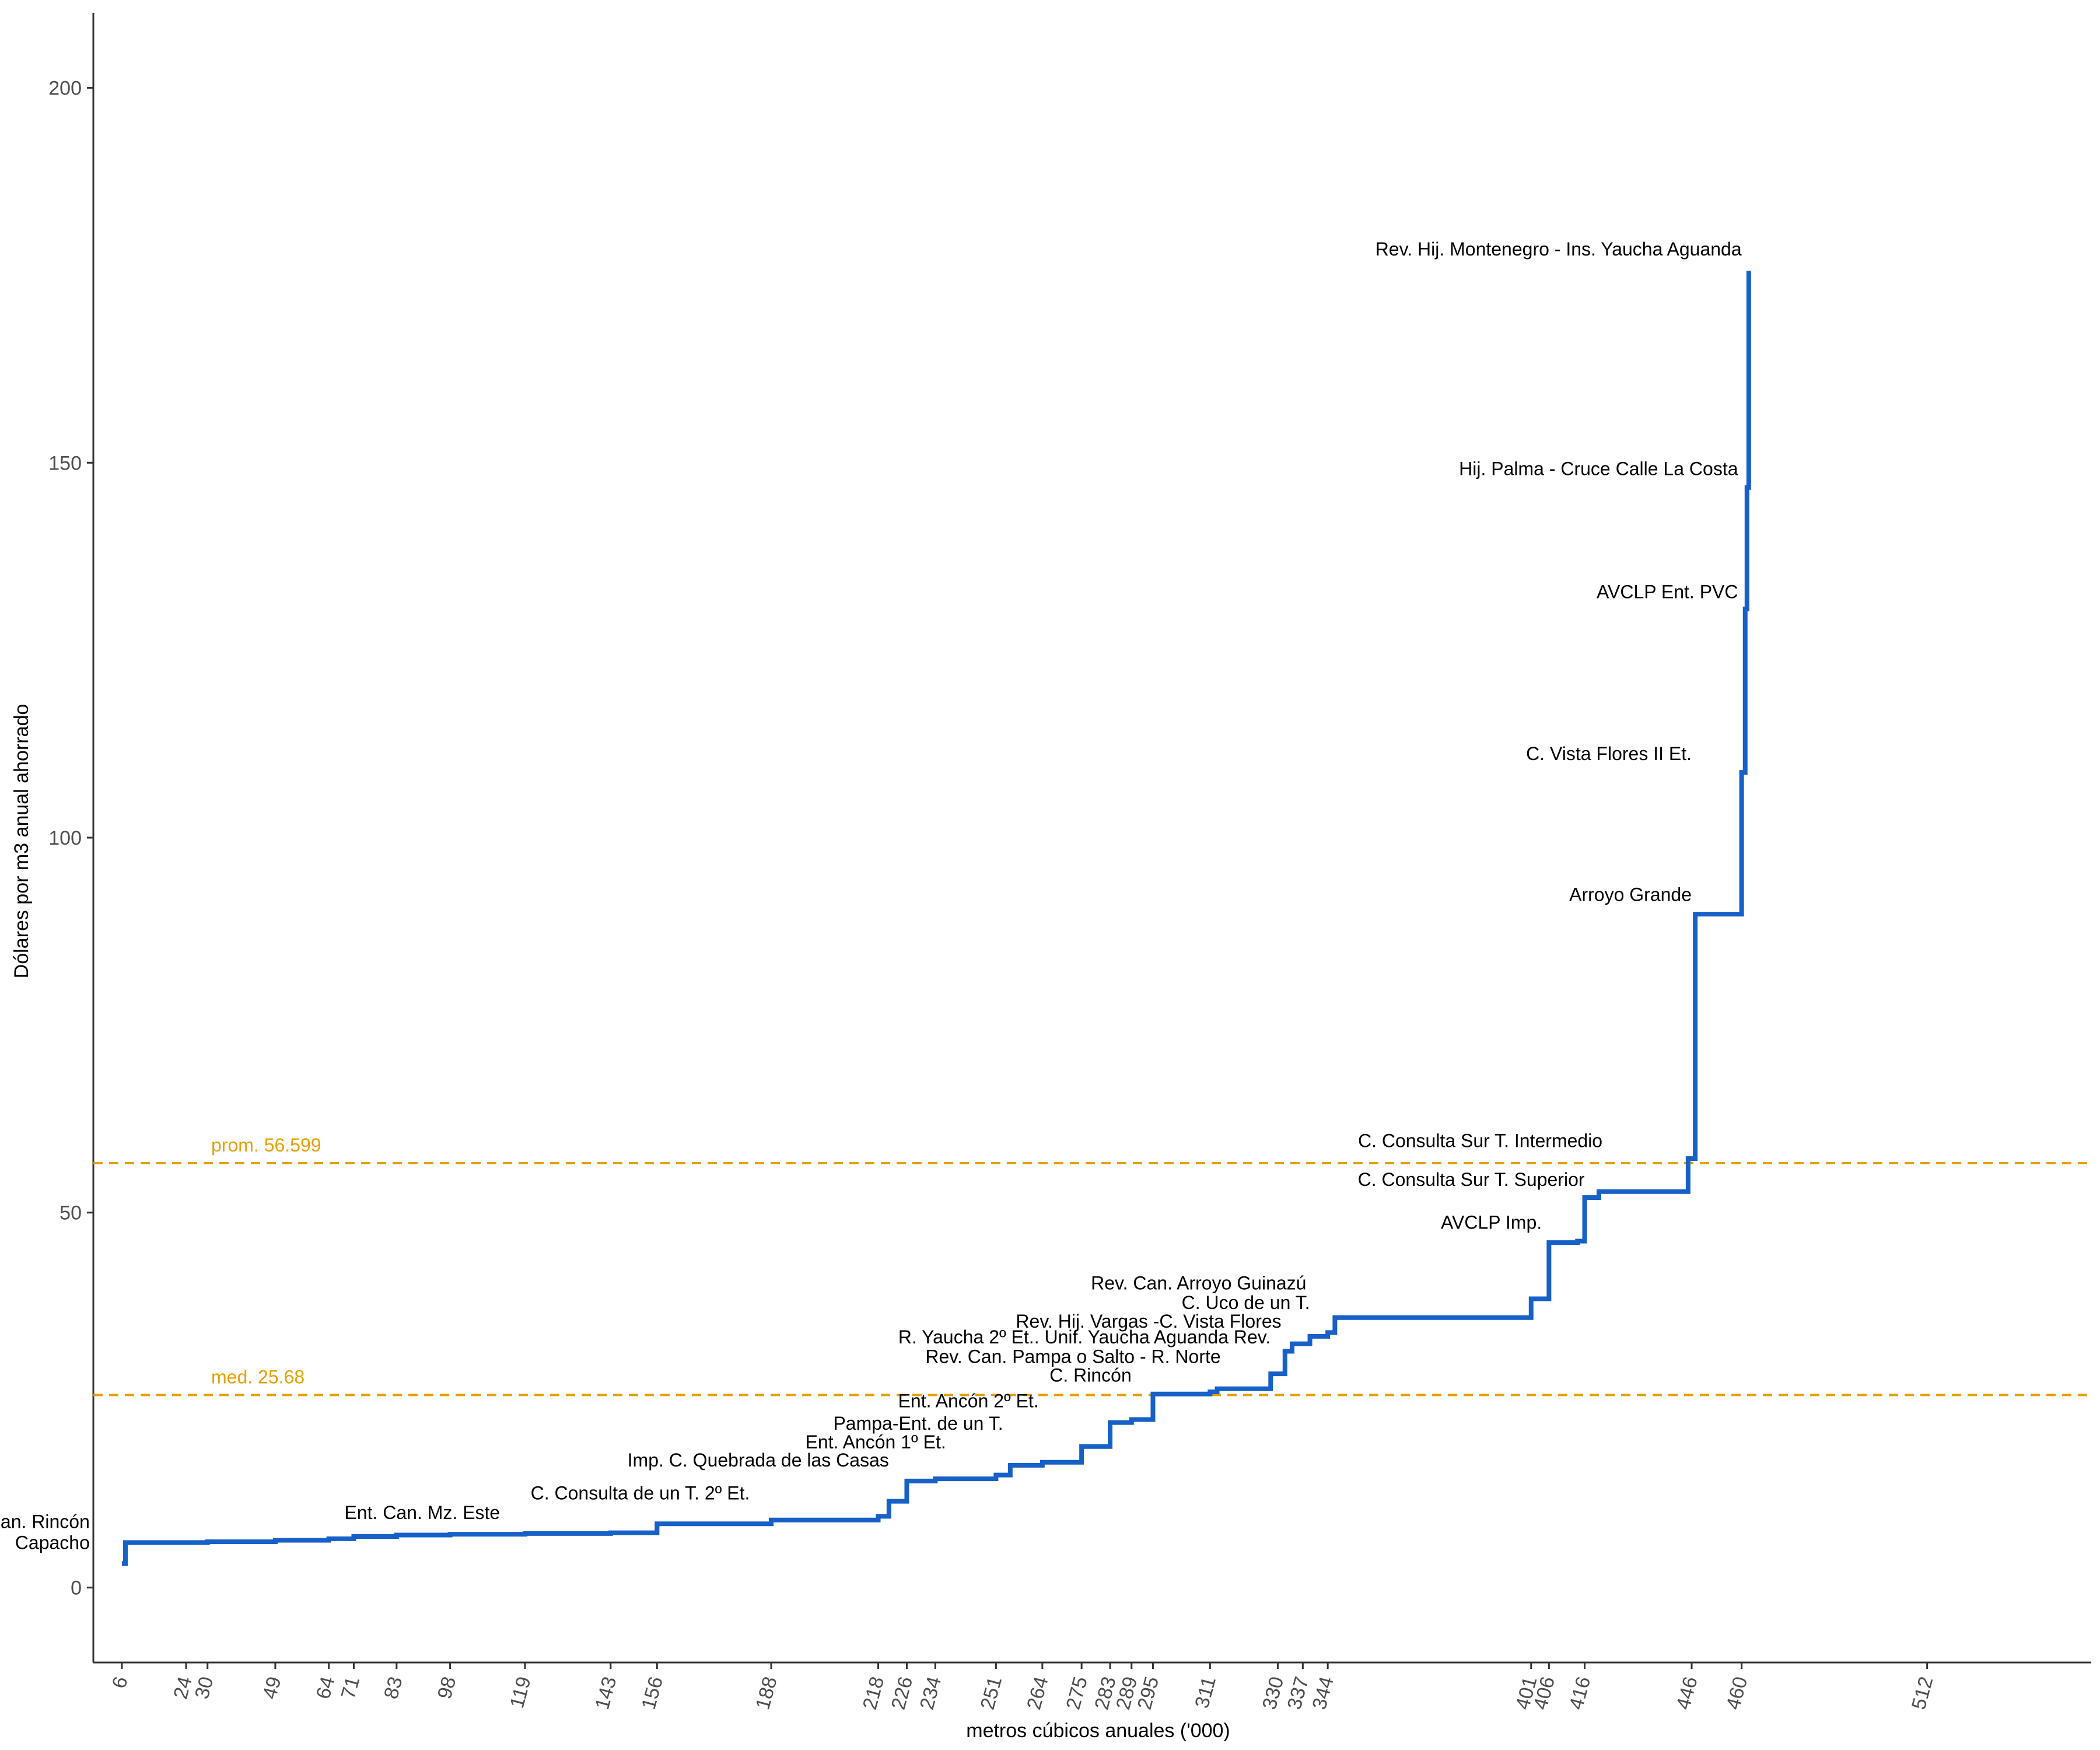  What do you see at coordinates (1198, 1283) in the screenshot?
I see `data-annotation: Rev. Can. Arroyo Guinazú` at bounding box center [1198, 1283].